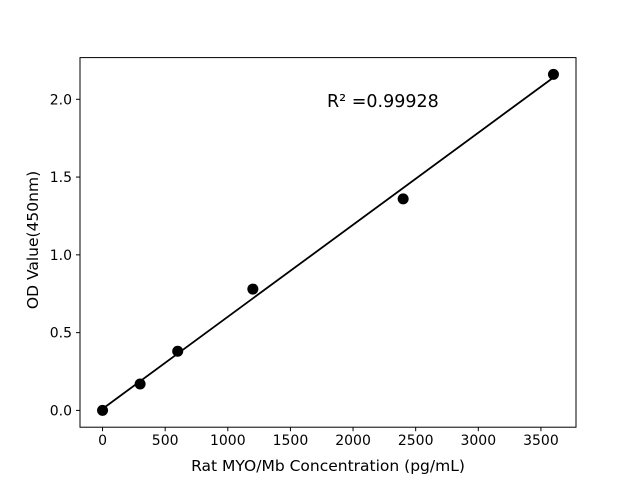 The height and width of the screenshot is (480, 640). Describe the element at coordinates (33, 240) in the screenshot. I see `y-axis-label: OD Value(450nm)` at that location.